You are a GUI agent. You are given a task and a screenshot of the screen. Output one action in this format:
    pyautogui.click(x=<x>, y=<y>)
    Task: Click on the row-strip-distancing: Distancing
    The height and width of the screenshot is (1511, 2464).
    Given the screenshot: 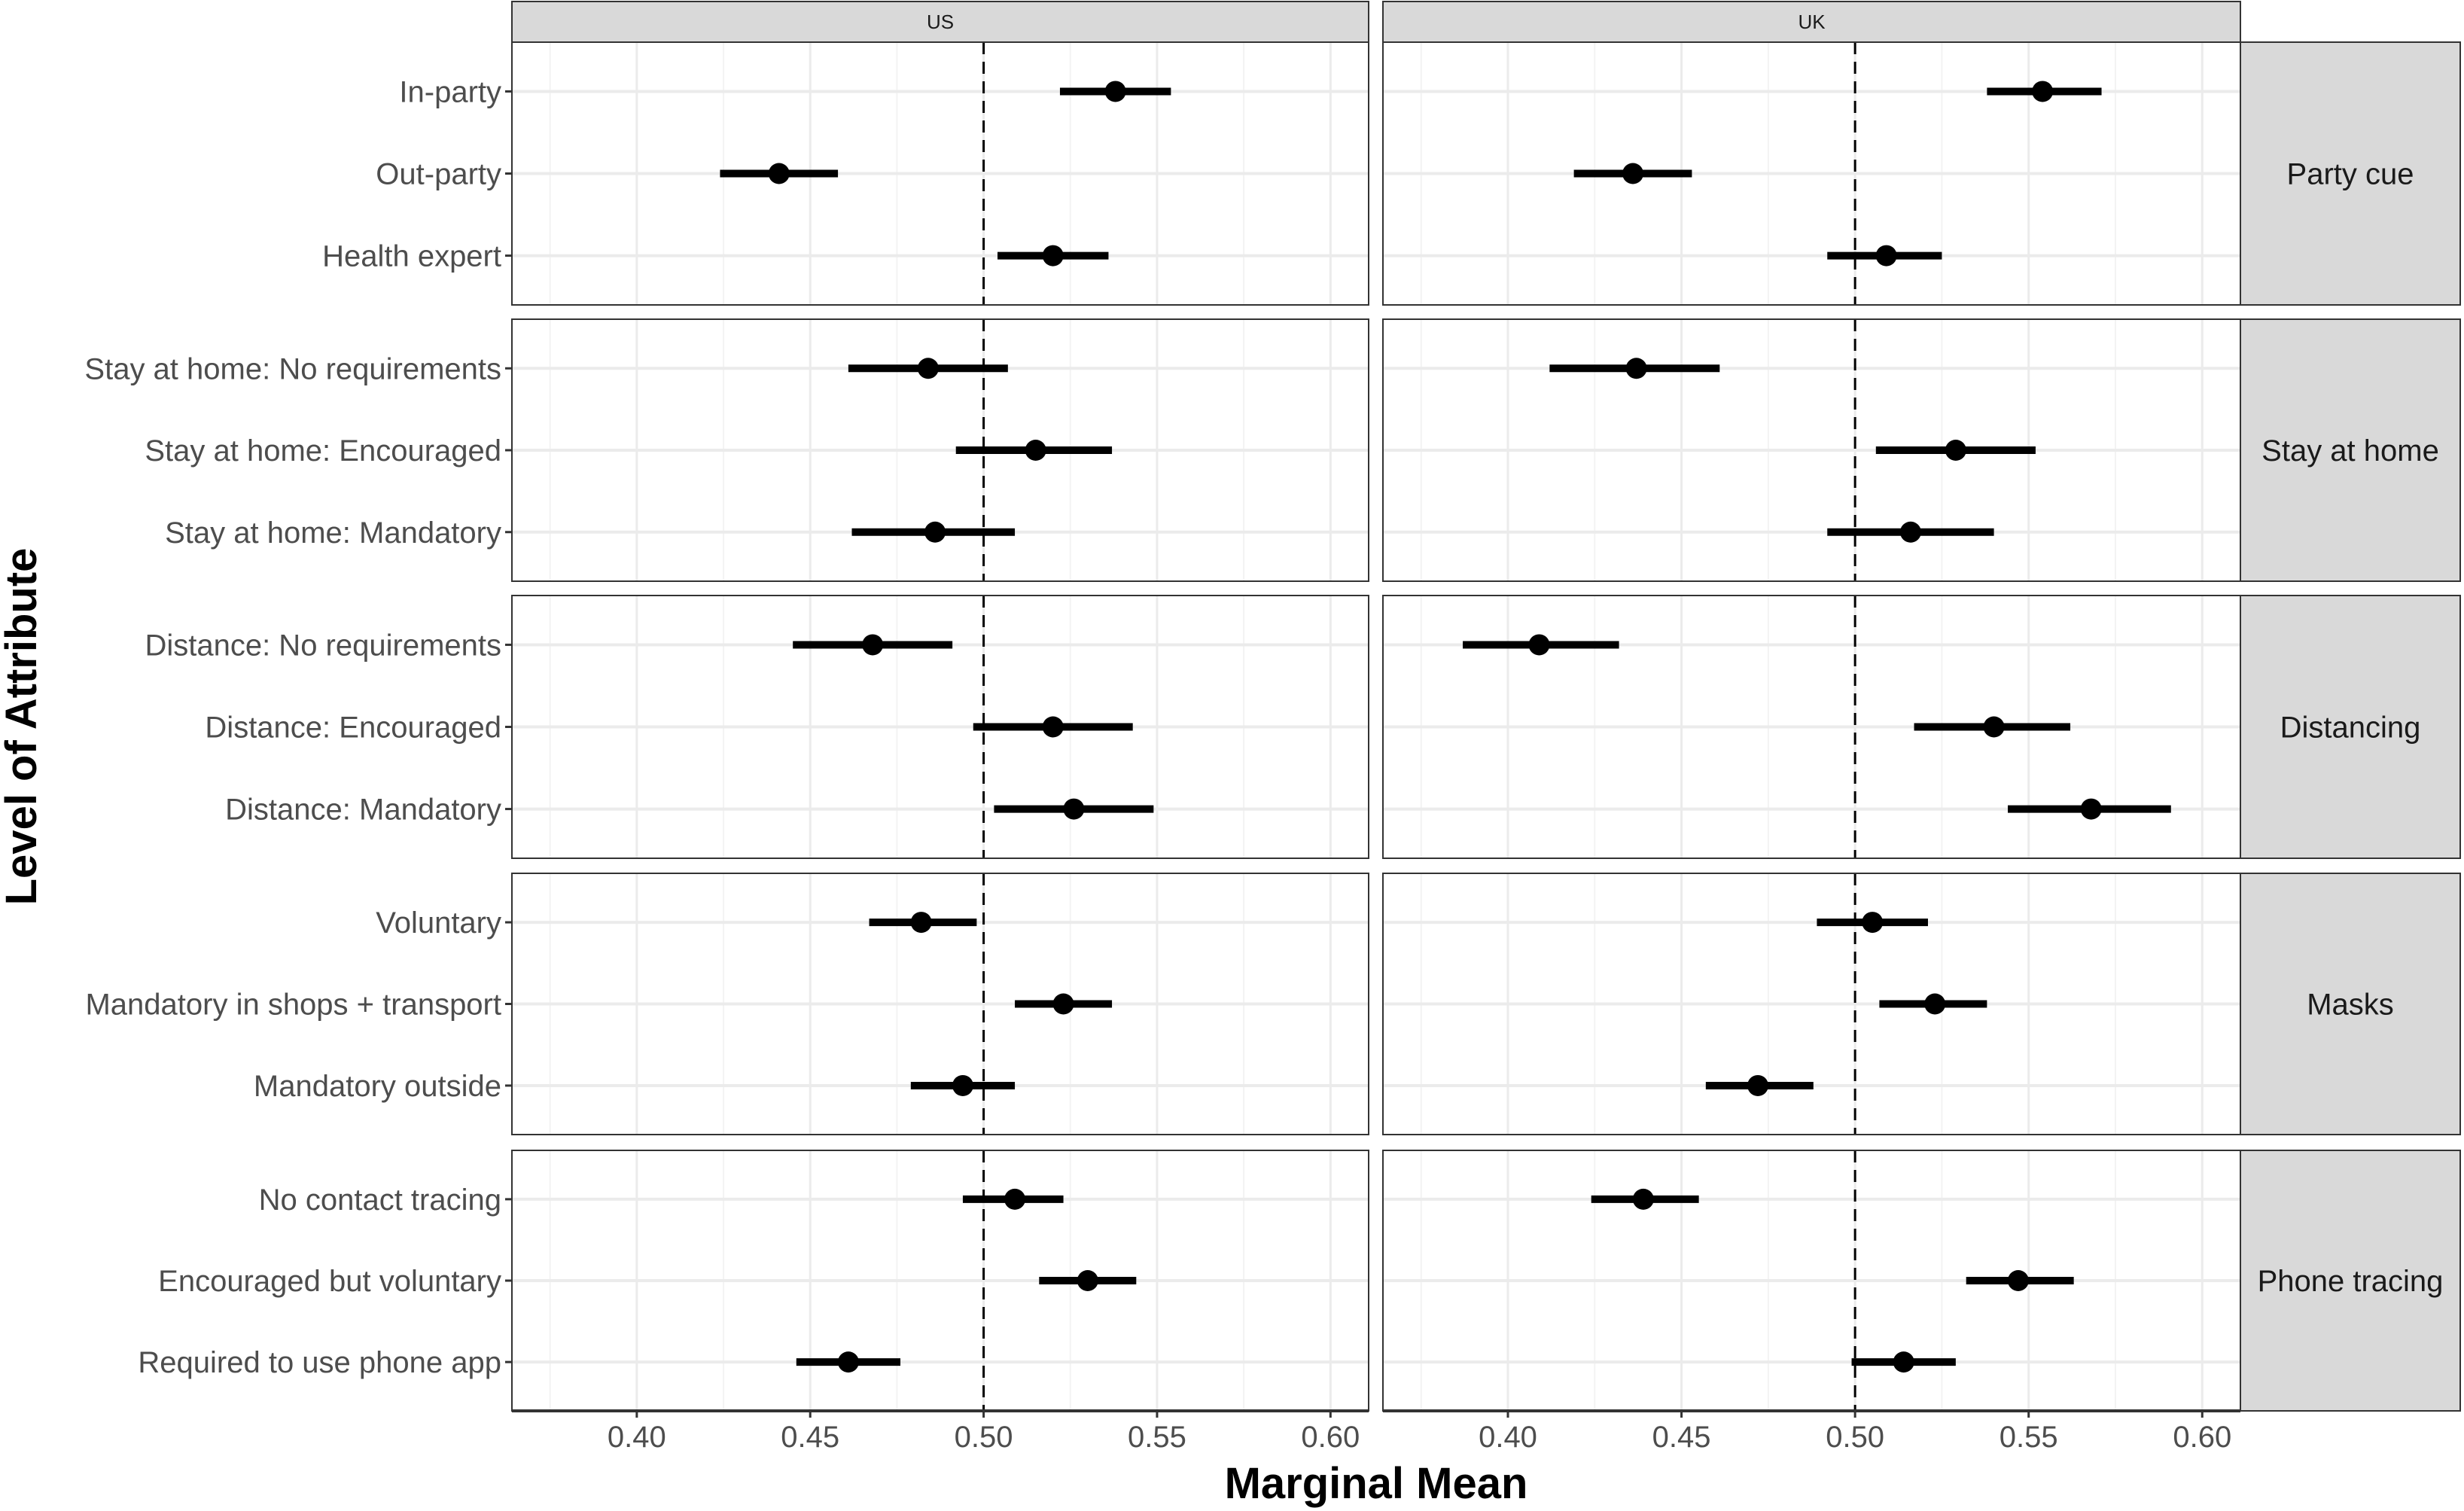 What is the action you would take?
    pyautogui.click(x=2350, y=727)
    